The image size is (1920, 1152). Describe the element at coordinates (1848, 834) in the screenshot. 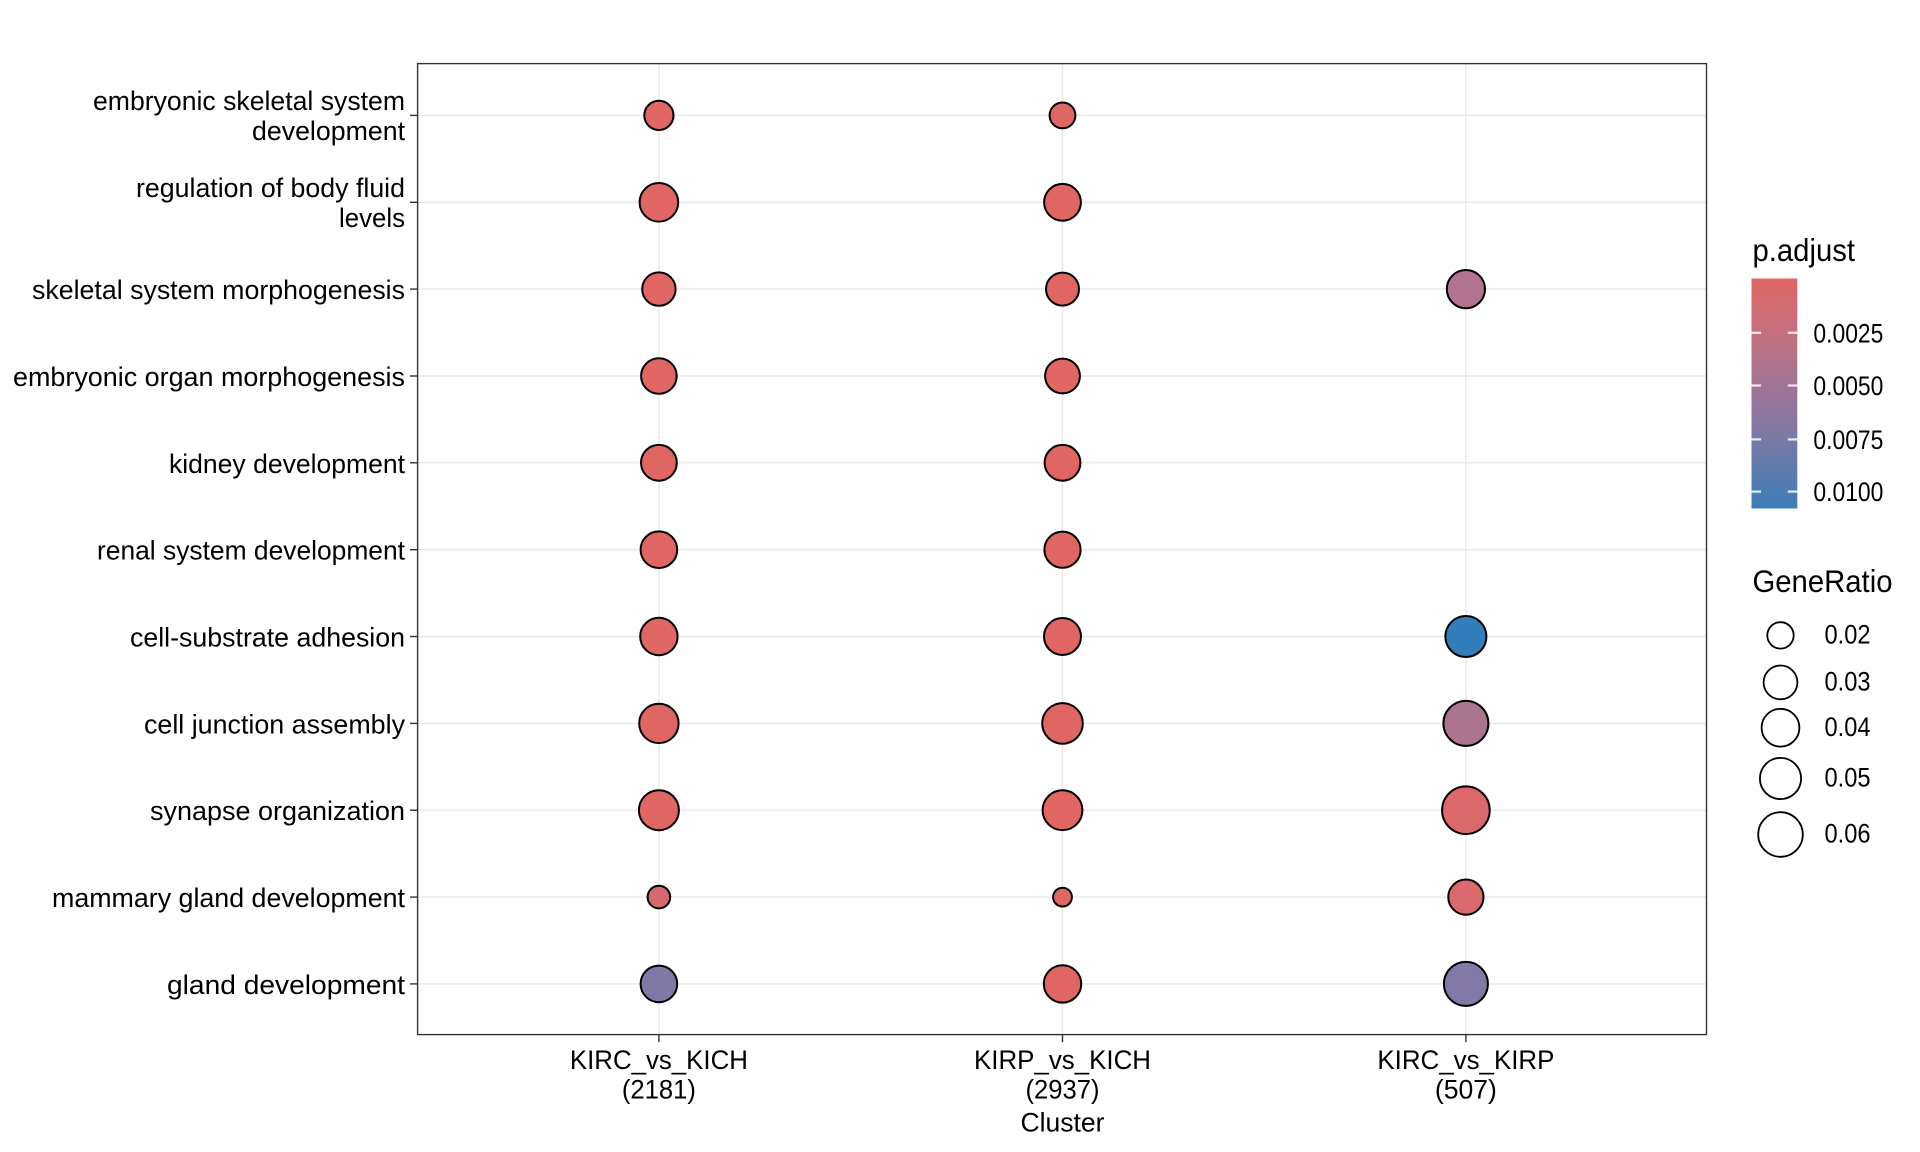

I see `svg-text: 0.06` at that location.